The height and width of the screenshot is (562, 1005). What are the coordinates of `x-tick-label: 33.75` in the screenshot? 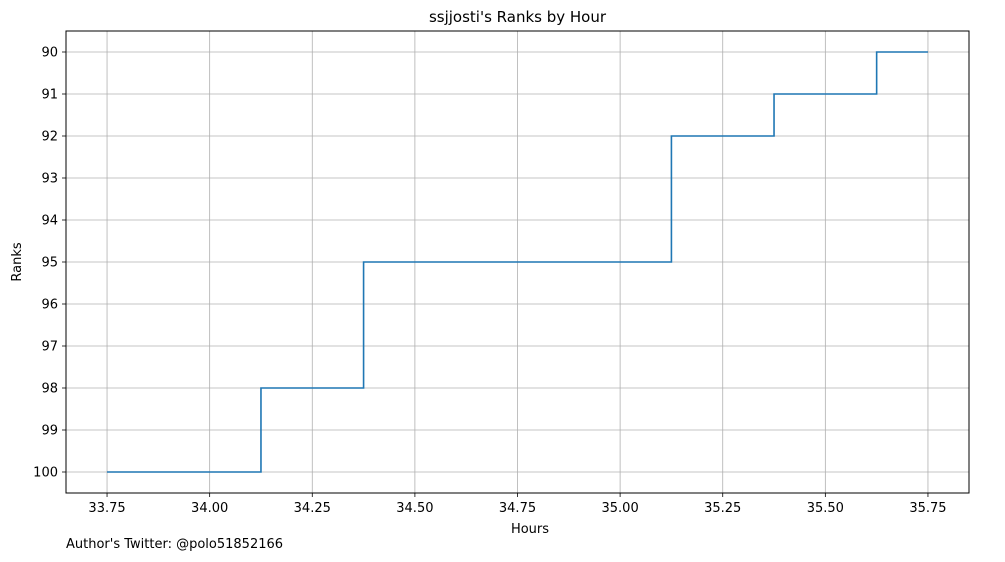 It's located at (106, 508).